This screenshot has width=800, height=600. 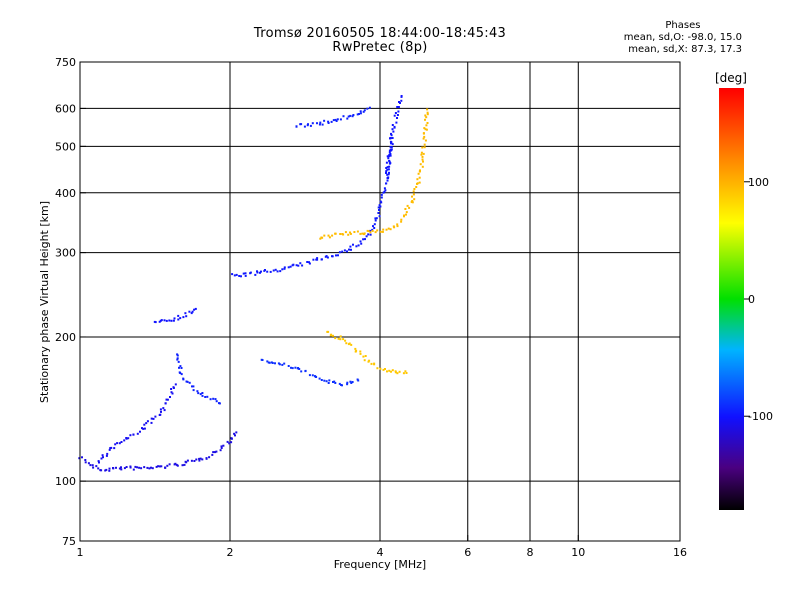 What do you see at coordinates (685, 49) in the screenshot?
I see `phase-stats-x: mean, sd,X: 87.3, 17.3` at bounding box center [685, 49].